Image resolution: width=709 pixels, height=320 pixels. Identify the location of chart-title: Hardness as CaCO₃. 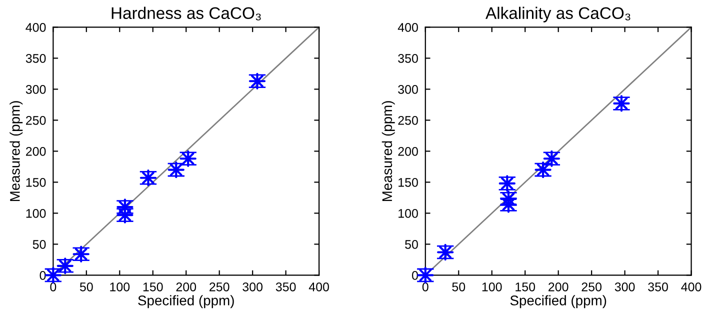
(186, 13).